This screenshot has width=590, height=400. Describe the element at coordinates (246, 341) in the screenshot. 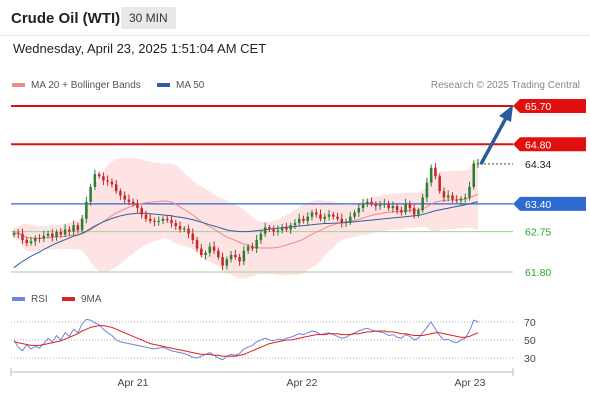

I see `rsi-ma-line` at that location.